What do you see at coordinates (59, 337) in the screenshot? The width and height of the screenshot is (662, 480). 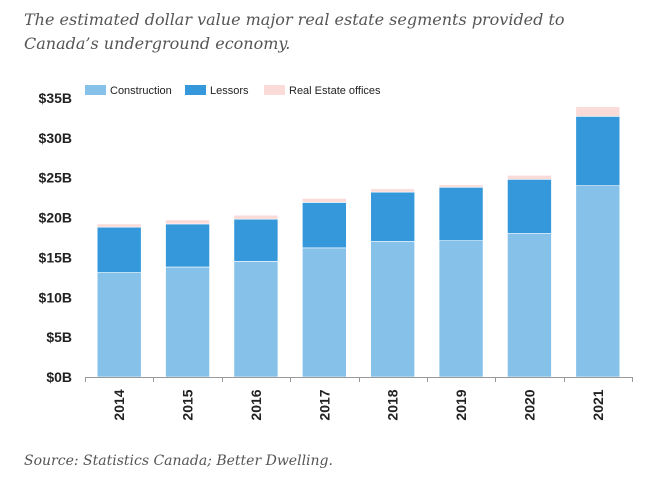 I see `y-tick-label: $5B` at bounding box center [59, 337].